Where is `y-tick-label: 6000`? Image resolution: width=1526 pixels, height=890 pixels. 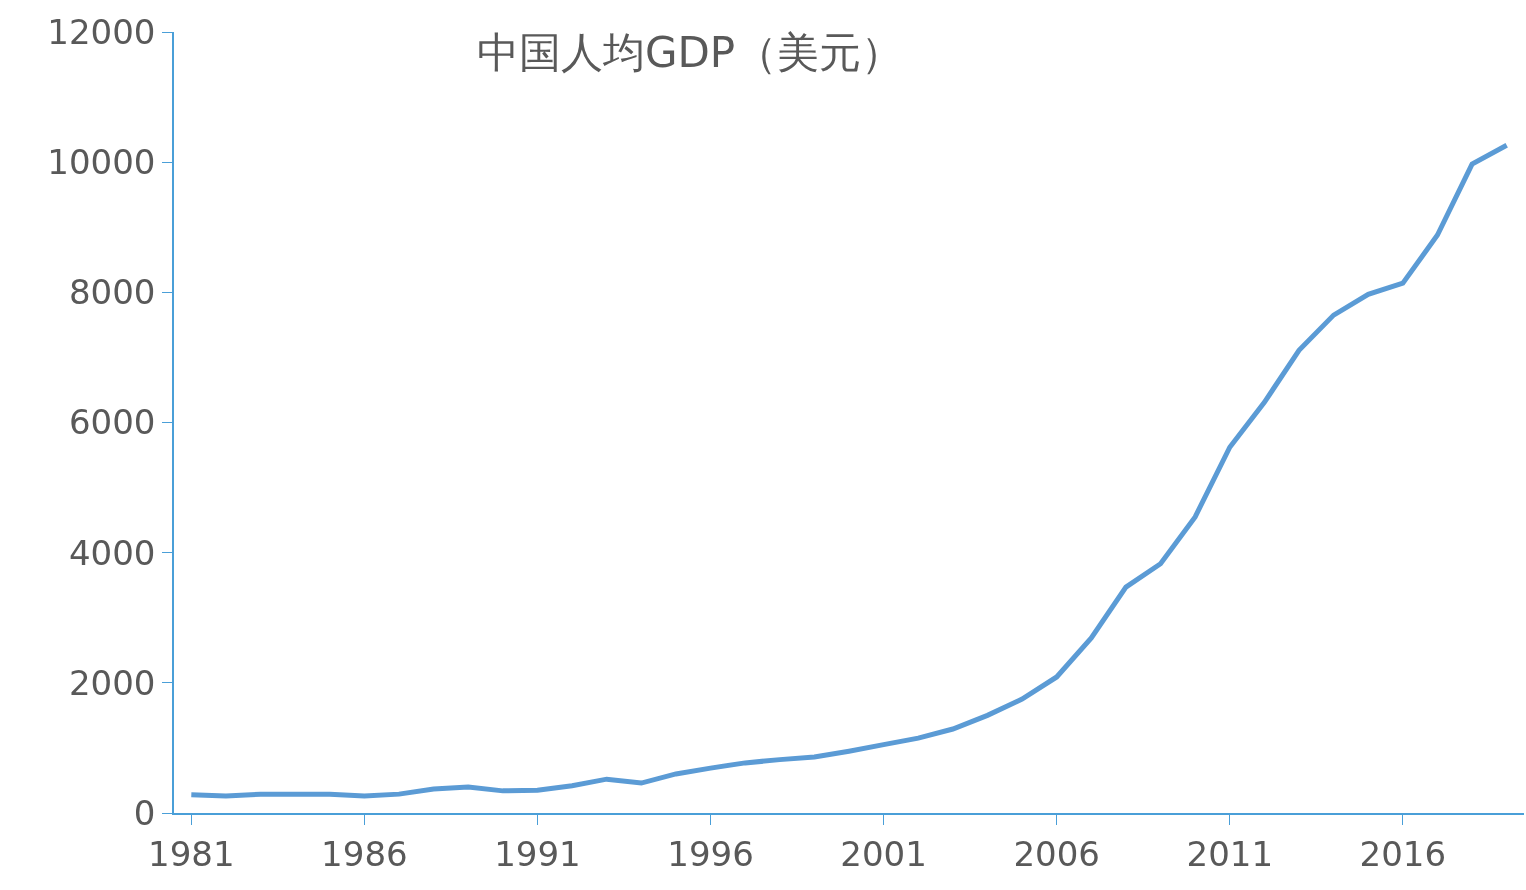
y-tick-label: 6000 is located at coordinates (112, 422).